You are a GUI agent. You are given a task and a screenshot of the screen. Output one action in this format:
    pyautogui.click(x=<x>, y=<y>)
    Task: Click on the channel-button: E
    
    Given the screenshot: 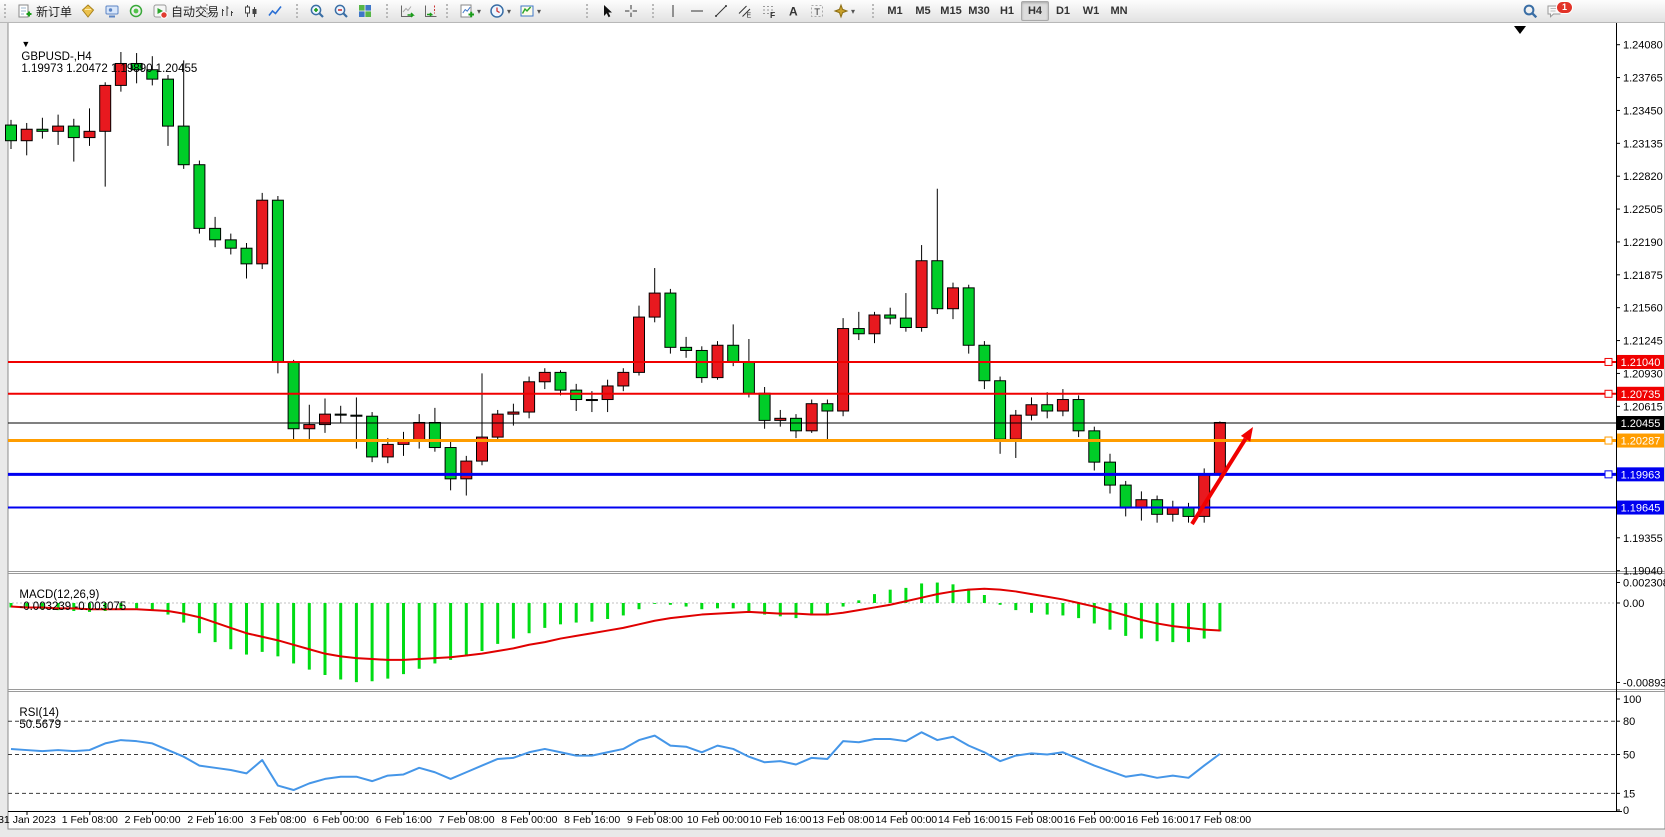 What is the action you would take?
    pyautogui.click(x=745, y=11)
    